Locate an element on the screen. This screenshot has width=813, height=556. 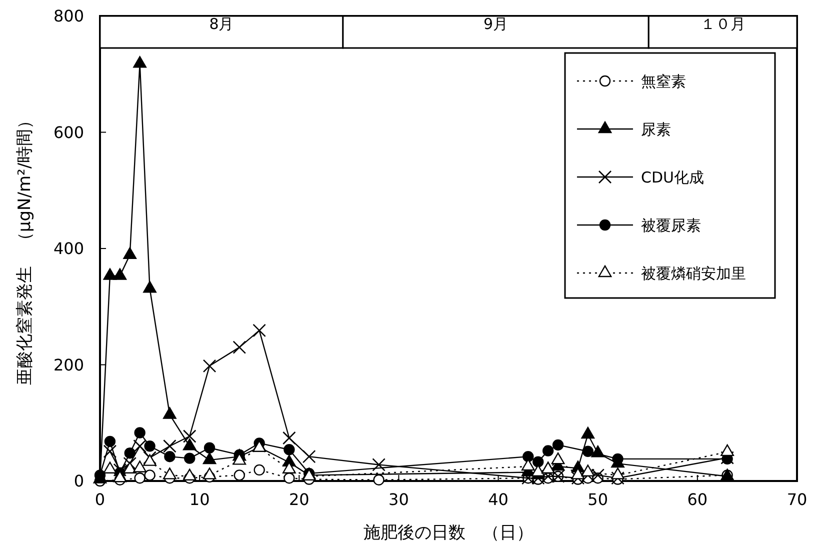
legend-label: 被覆燐硝安加里 is located at coordinates (693, 273).